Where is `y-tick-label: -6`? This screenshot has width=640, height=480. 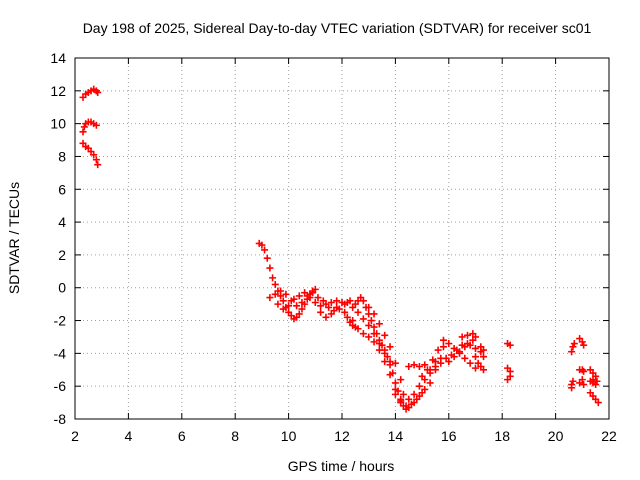
y-tick-label: -6 is located at coordinates (60, 386).